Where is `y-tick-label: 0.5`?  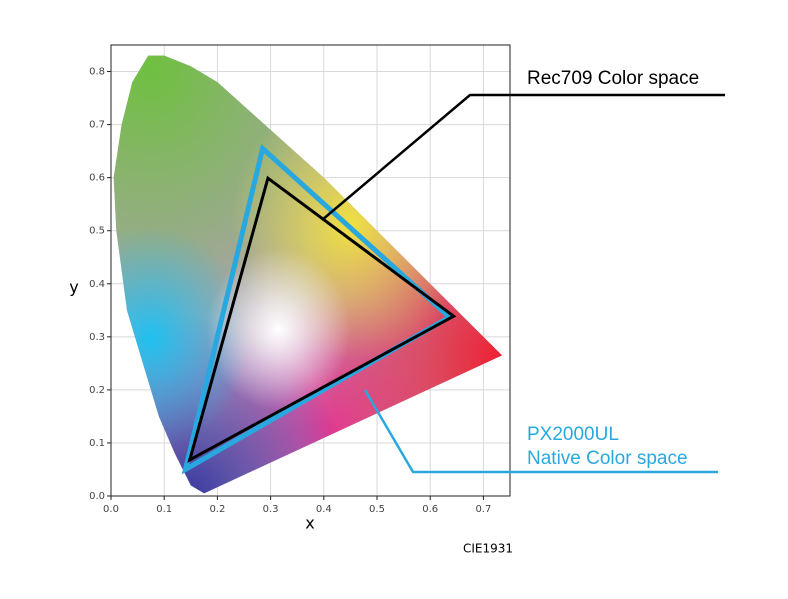
y-tick-label: 0.5 is located at coordinates (97, 231).